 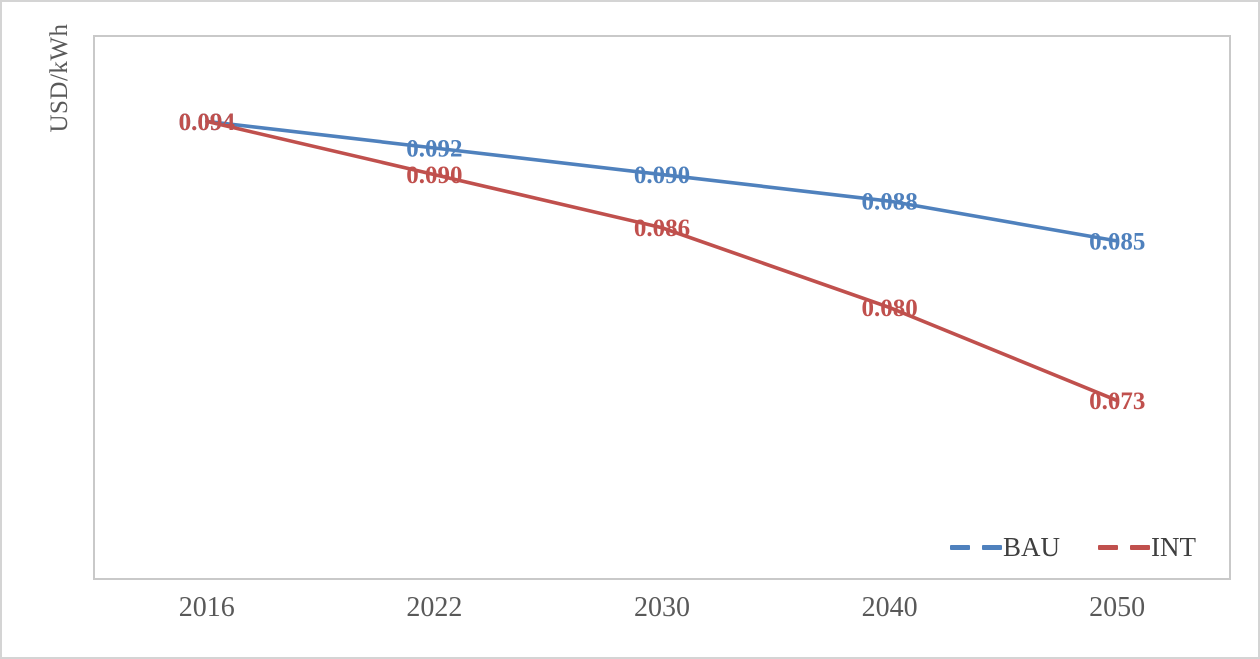 I want to click on legend-item-bau: BAU, so click(x=1005, y=547).